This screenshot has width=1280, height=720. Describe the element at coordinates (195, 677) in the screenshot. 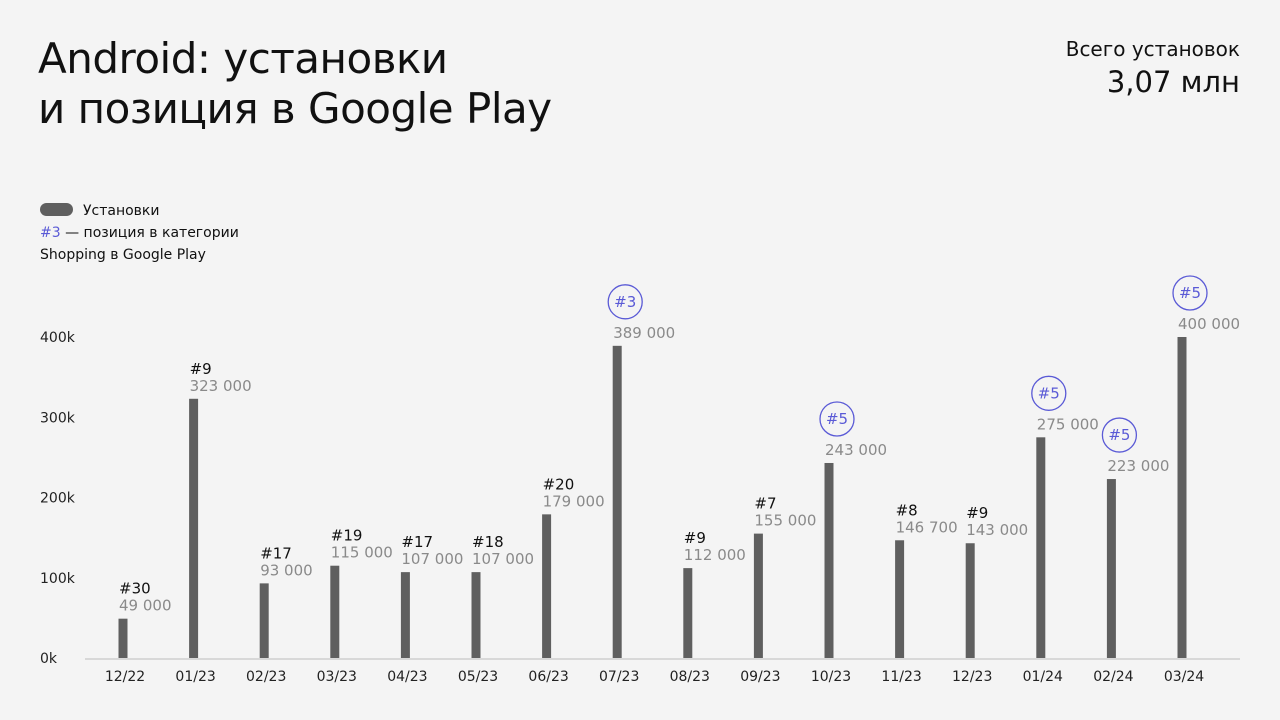

I see `x-tick-label: 01/23` at that location.